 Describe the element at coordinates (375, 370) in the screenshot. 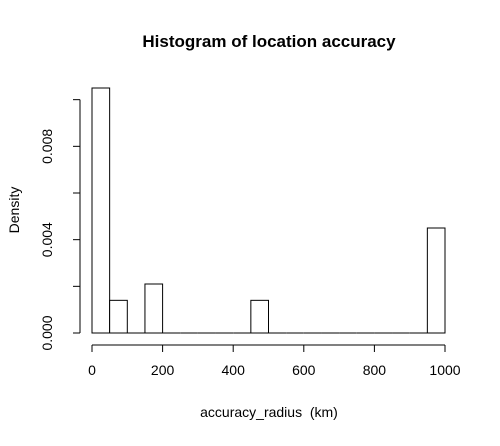

I see `x-tick-label: 800` at that location.